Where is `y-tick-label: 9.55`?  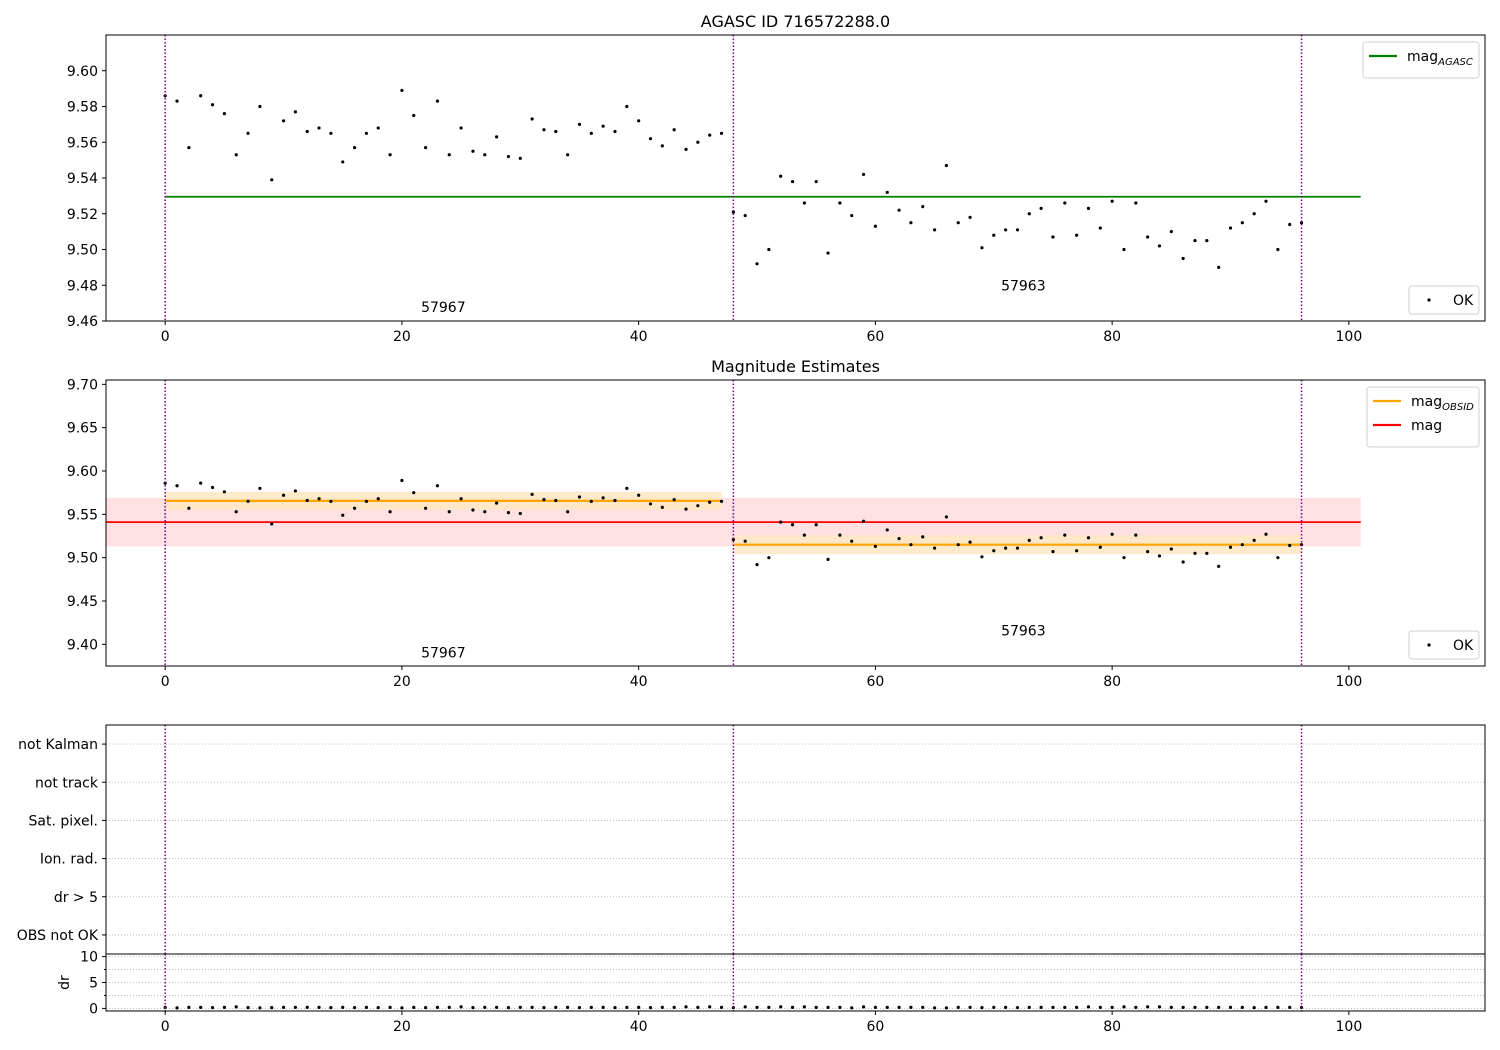 y-tick-label: 9.55 is located at coordinates (82, 515).